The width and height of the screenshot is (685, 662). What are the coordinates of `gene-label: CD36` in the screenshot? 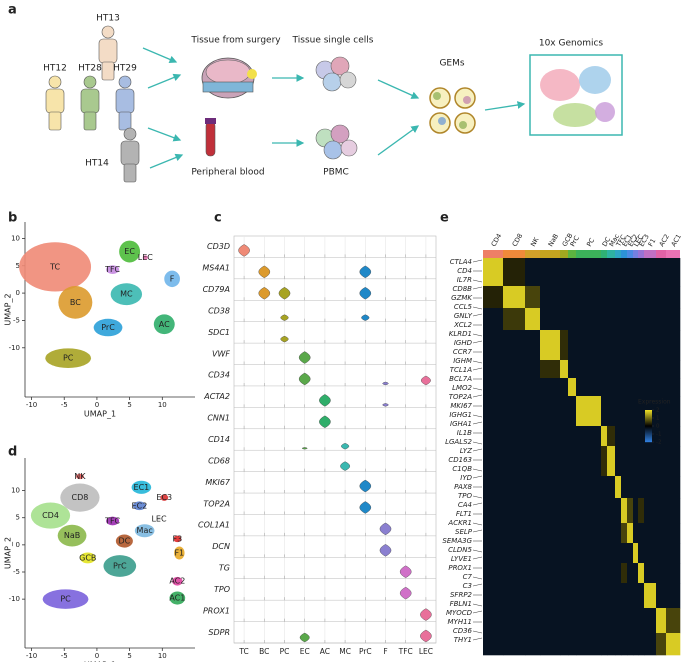 It's located at (463, 631).